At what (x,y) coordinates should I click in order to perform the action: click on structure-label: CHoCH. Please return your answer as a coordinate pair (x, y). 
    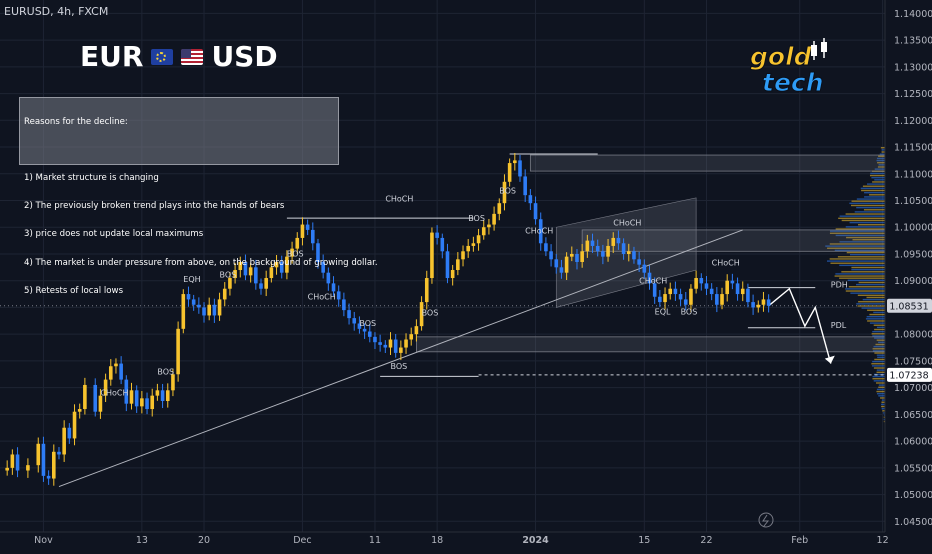
    Looking at the image, I should click on (539, 231).